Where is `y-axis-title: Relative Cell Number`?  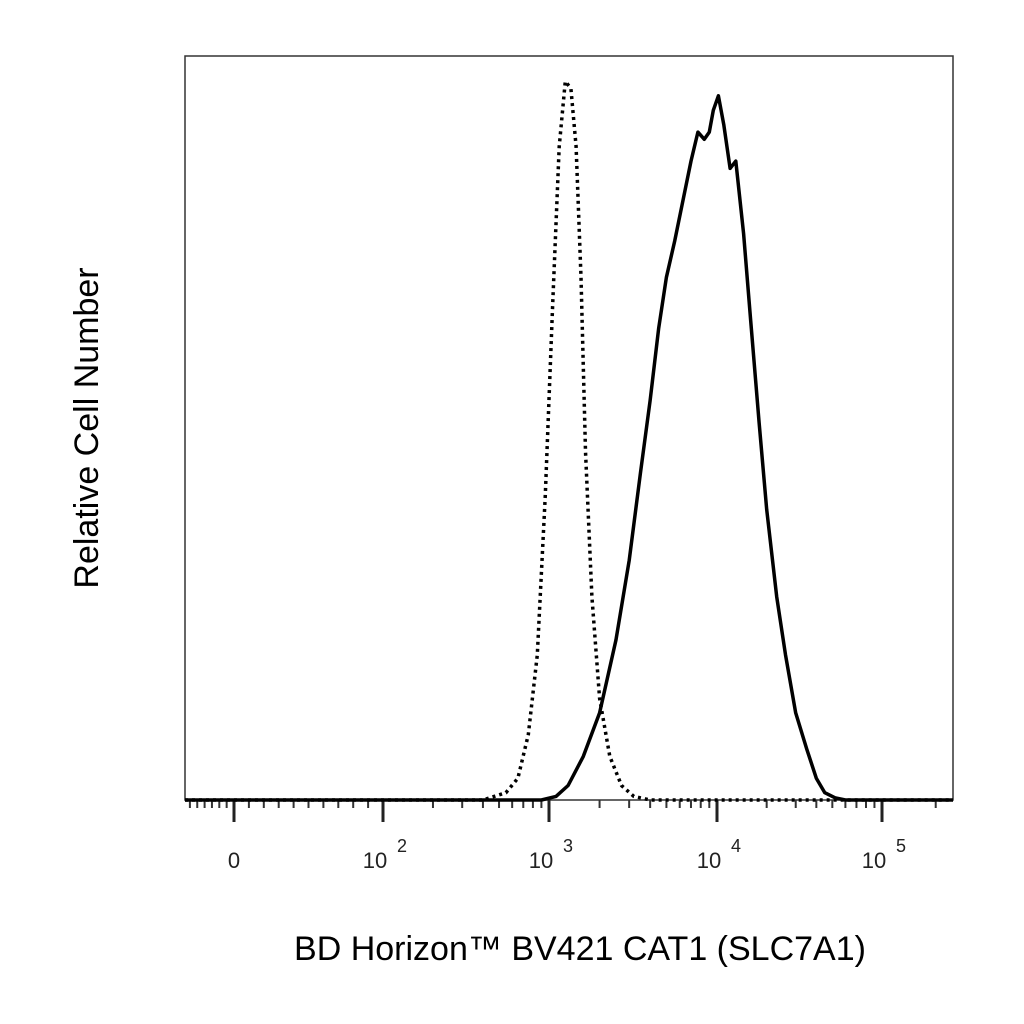 y-axis-title: Relative Cell Number is located at coordinates (87, 427).